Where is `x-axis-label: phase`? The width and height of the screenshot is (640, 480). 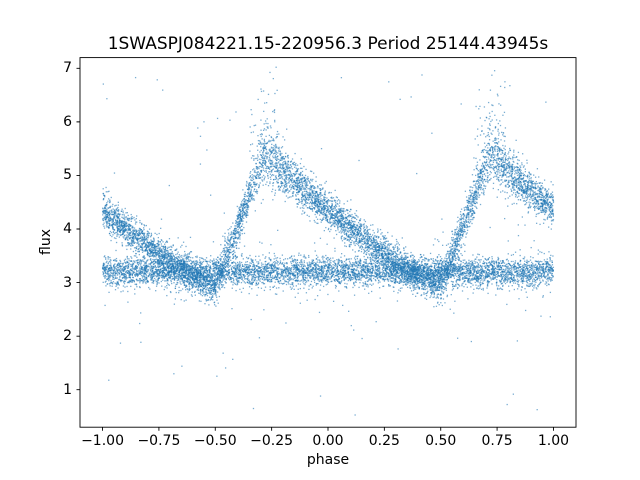 x-axis-label: phase is located at coordinates (328, 460).